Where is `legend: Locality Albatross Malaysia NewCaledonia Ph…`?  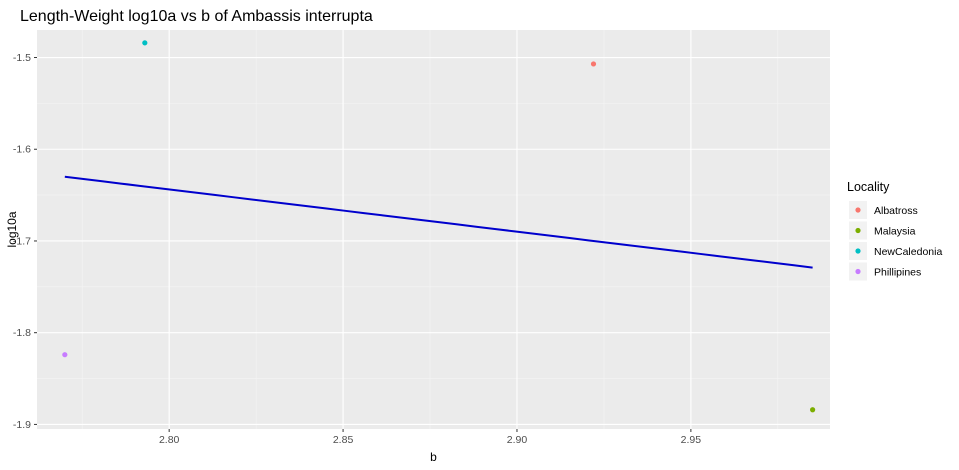 legend: Locality Albatross Malaysia NewCaledonia Ph… is located at coordinates (894, 230).